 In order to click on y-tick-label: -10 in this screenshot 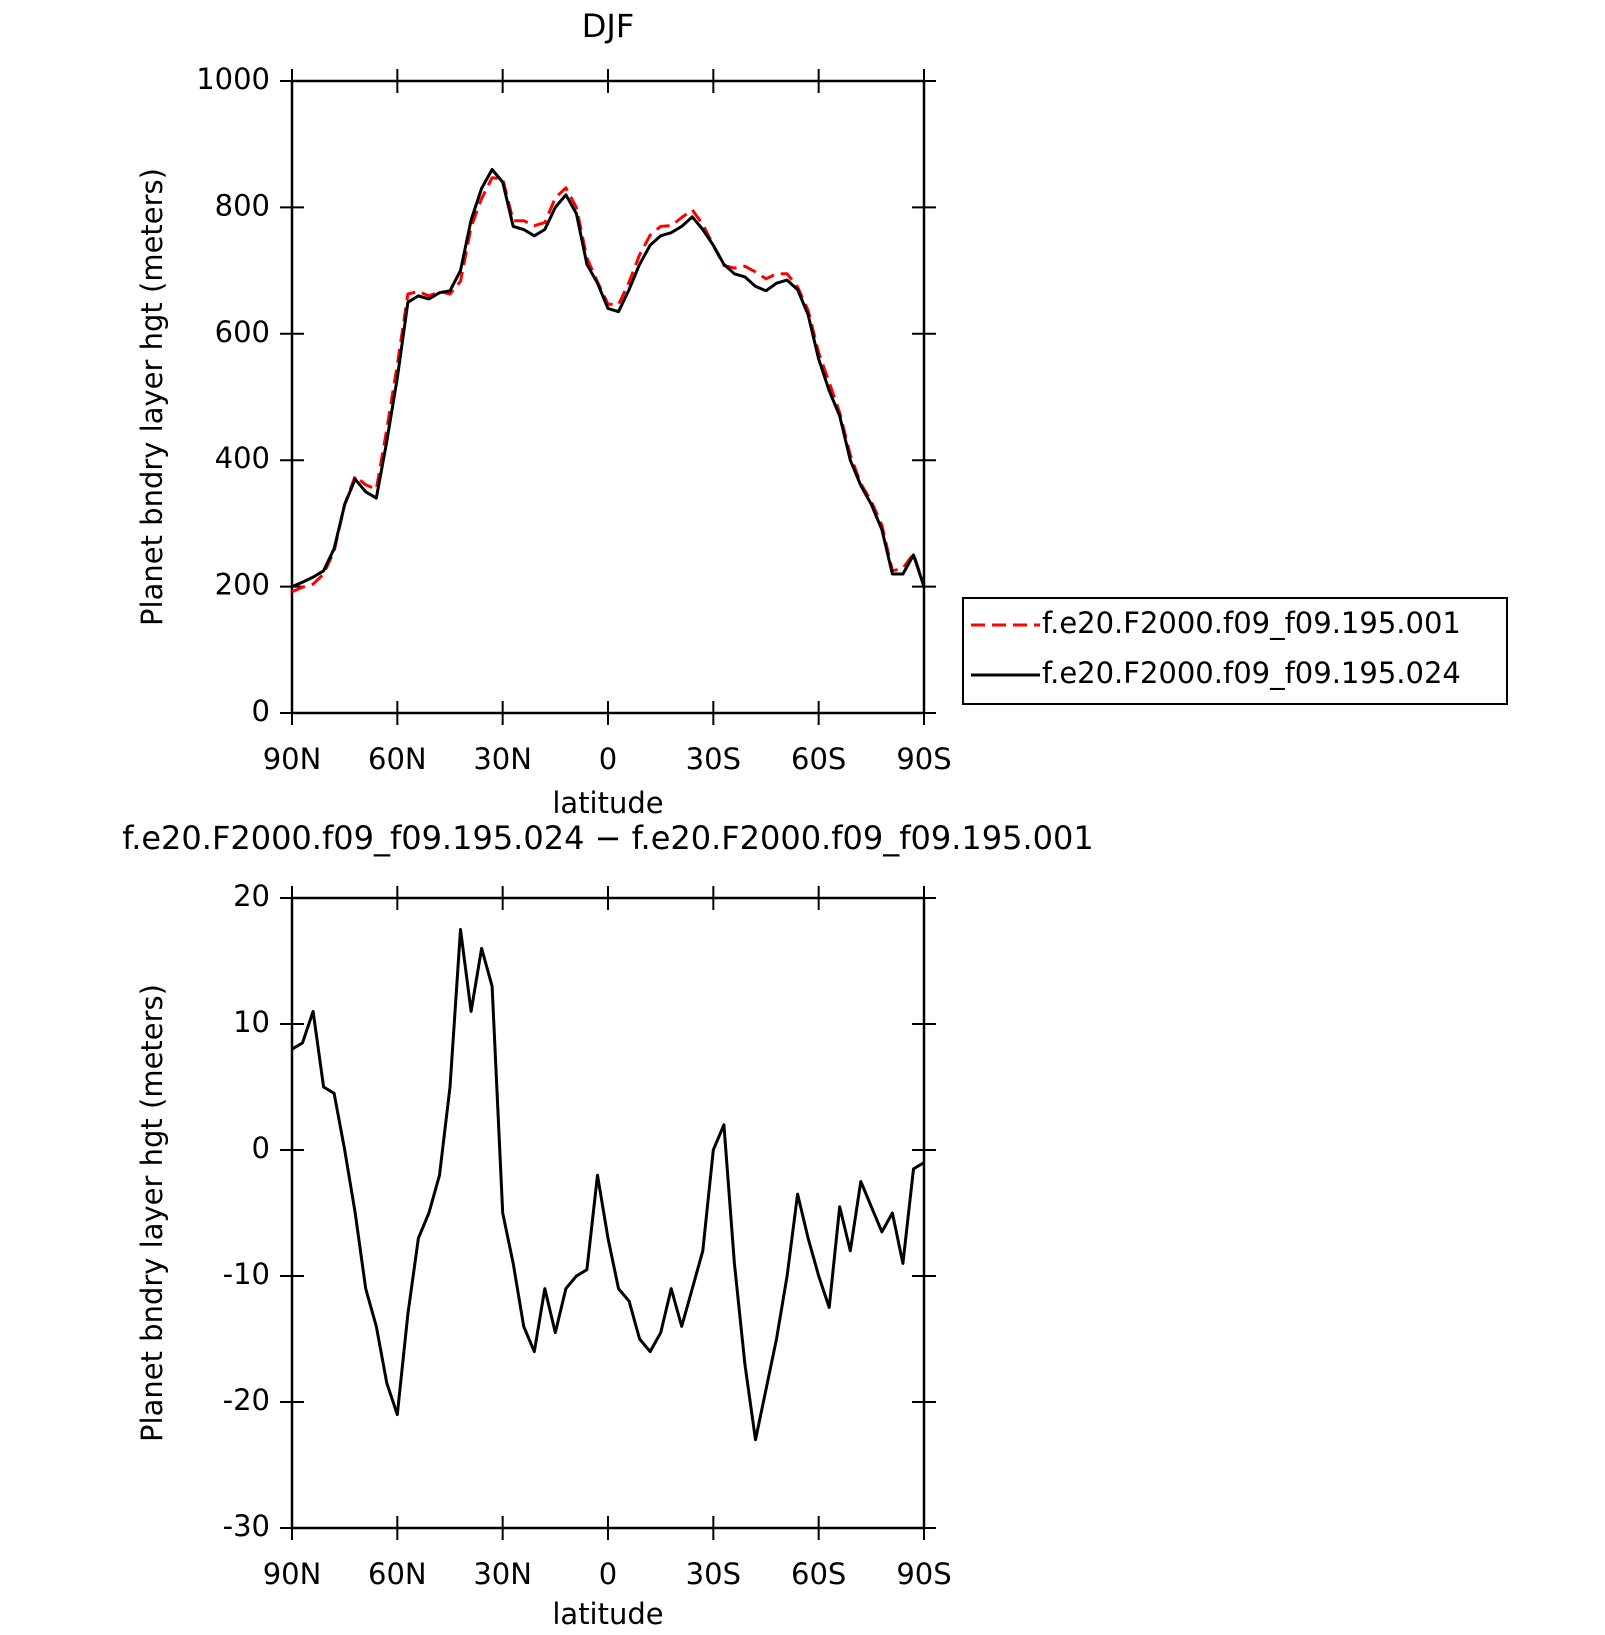, I will do `click(246, 1274)`.